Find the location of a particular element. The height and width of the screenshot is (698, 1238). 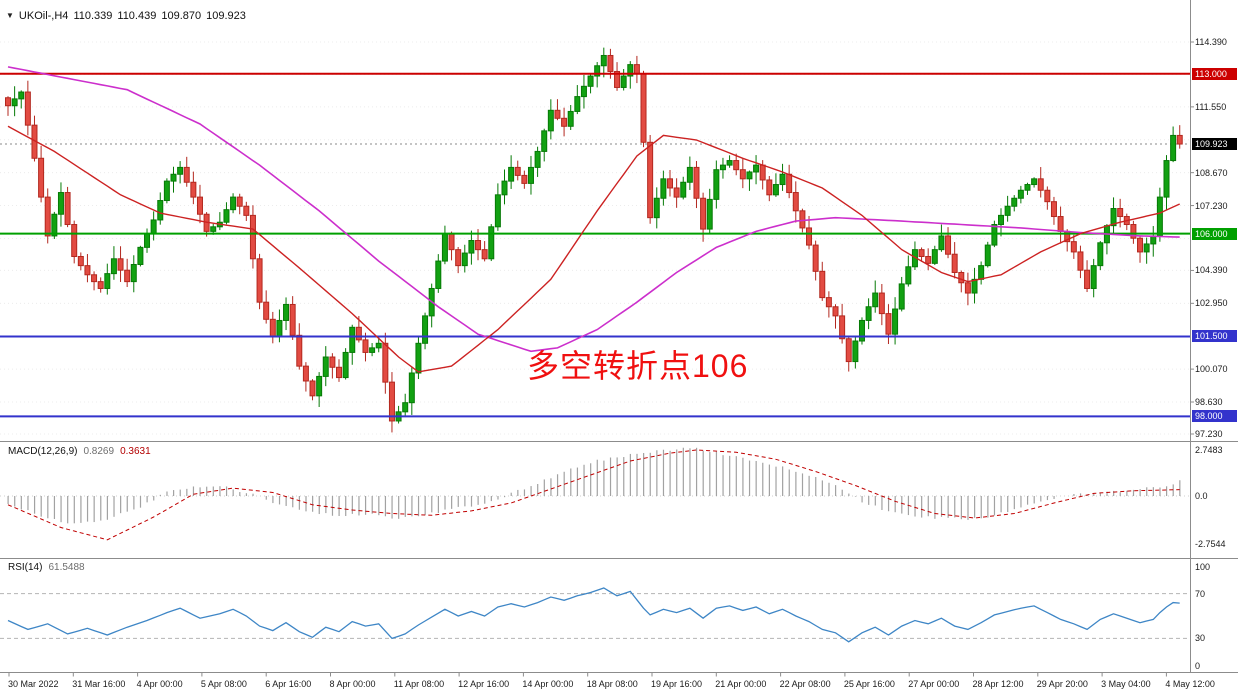

time-tick-label: 4 Apr 00:00 is located at coordinates (159, 684).